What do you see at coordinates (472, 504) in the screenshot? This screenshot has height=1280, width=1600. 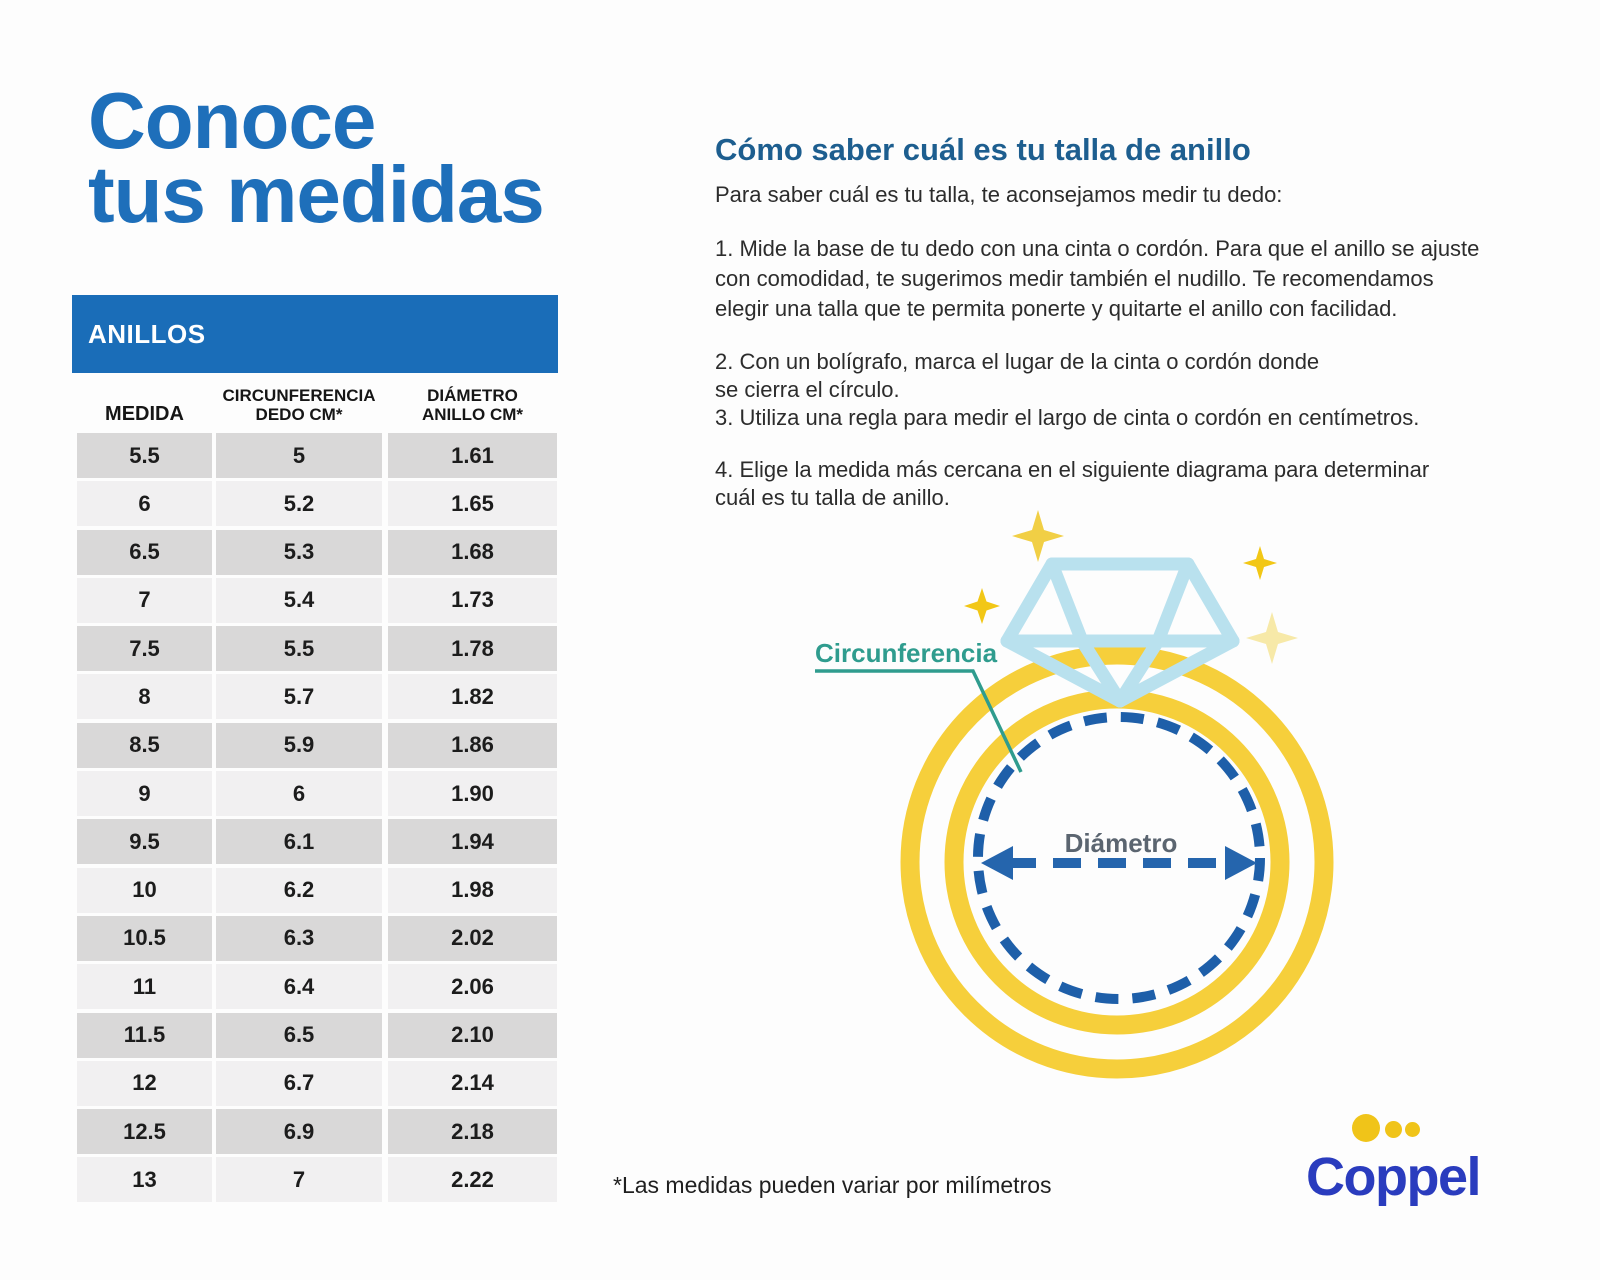 I see `table-cell: 1.65` at bounding box center [472, 504].